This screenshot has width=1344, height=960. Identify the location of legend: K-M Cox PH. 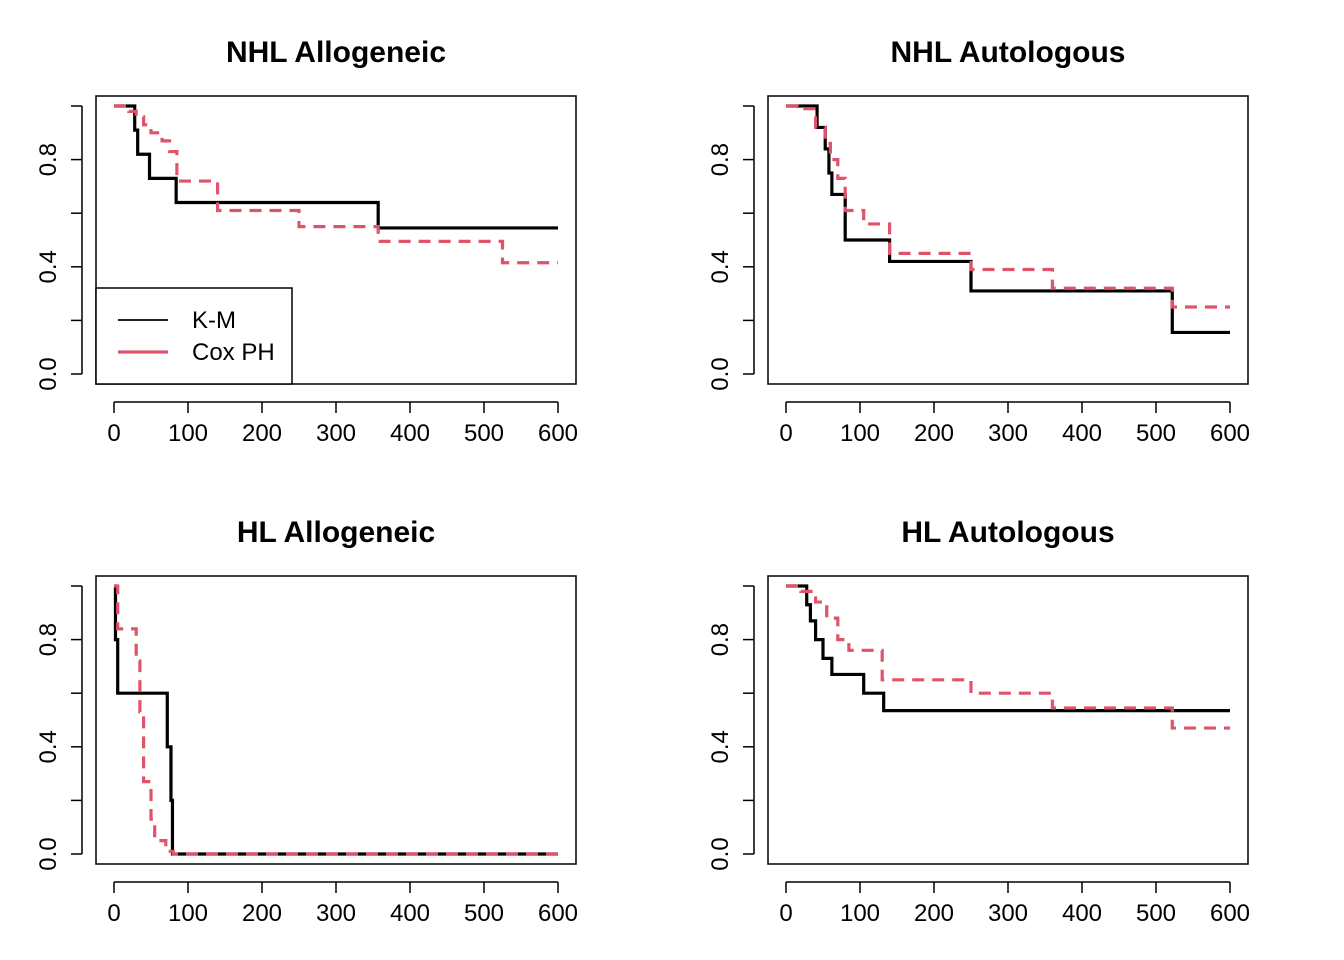
(194, 336).